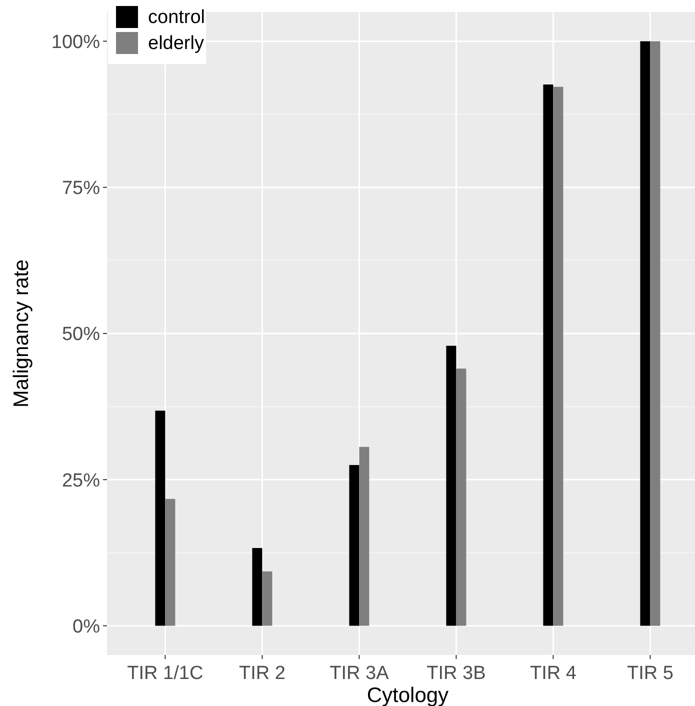 The width and height of the screenshot is (695, 706). I want to click on x-axis-title: Cytology, so click(408, 695).